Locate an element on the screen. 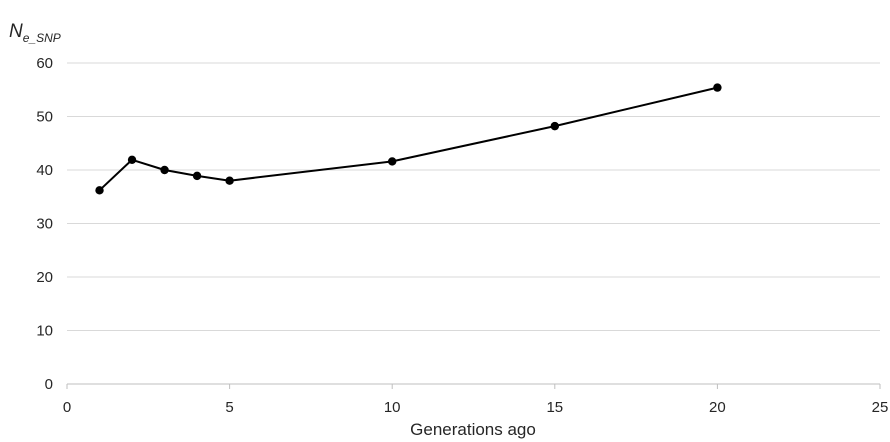 This screenshot has width=890, height=442. y-tick-label: 40 is located at coordinates (44, 170).